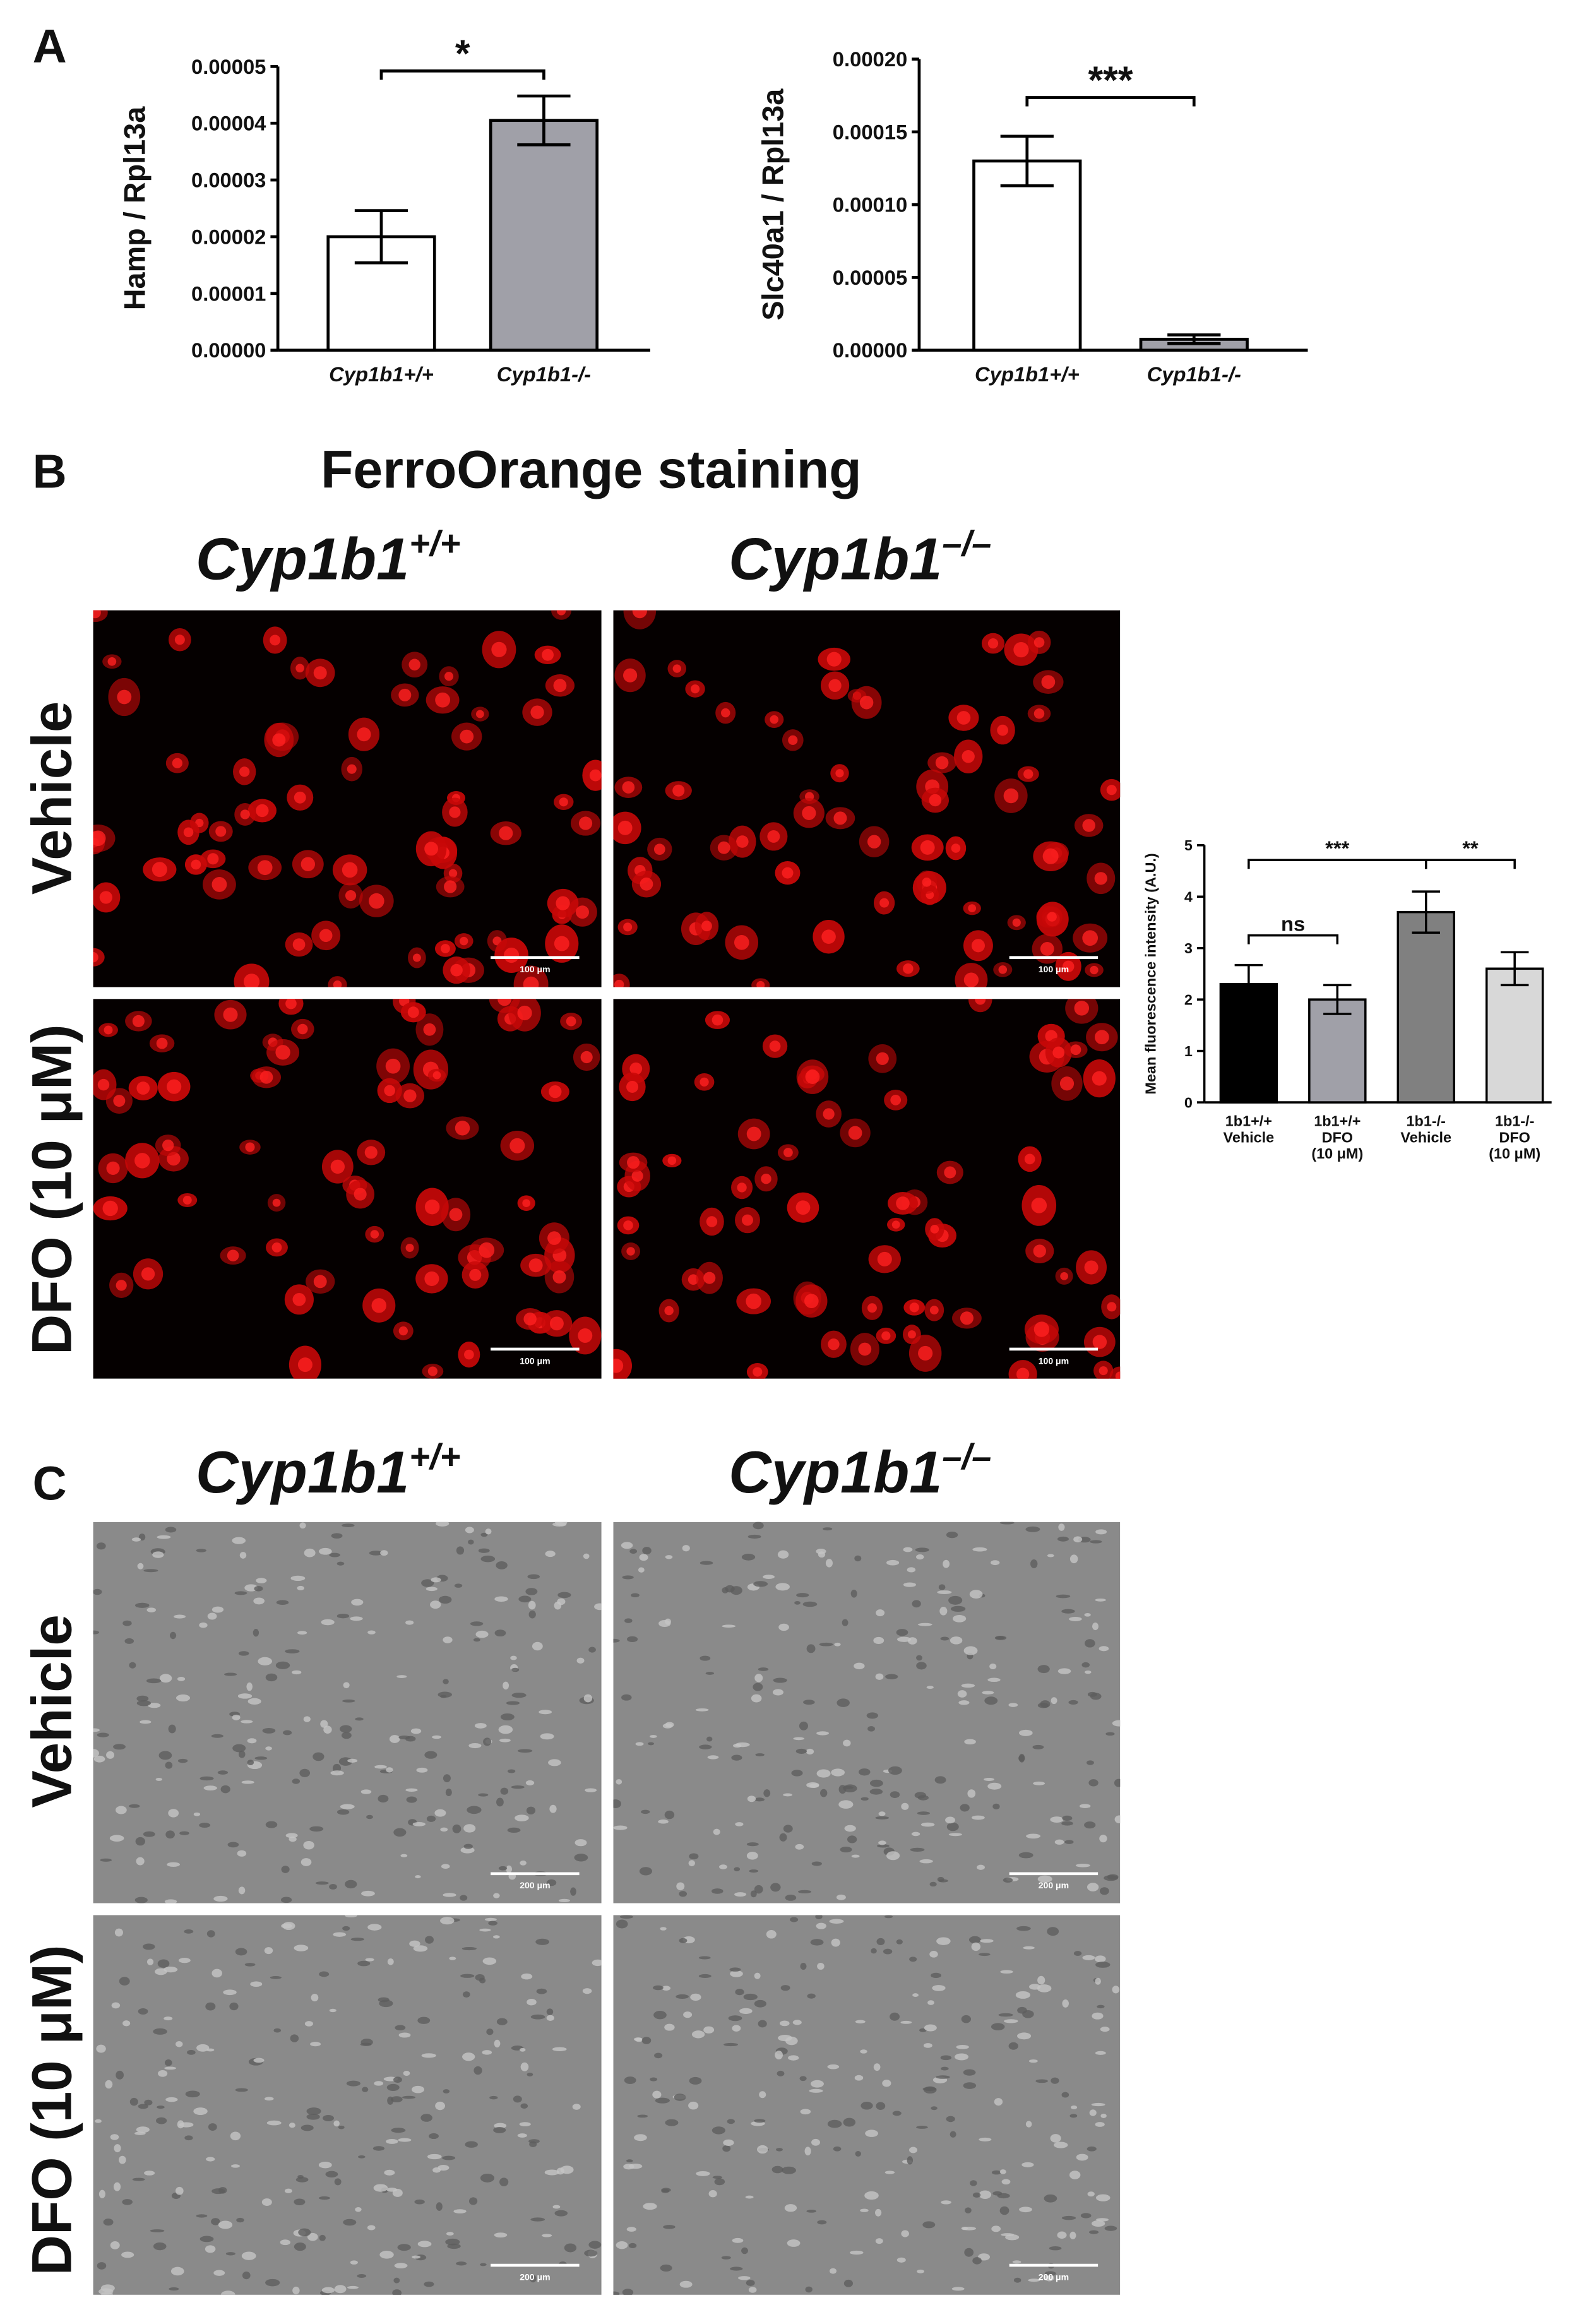 The height and width of the screenshot is (2317, 1596). I want to click on error-bar, so click(1027, 161).